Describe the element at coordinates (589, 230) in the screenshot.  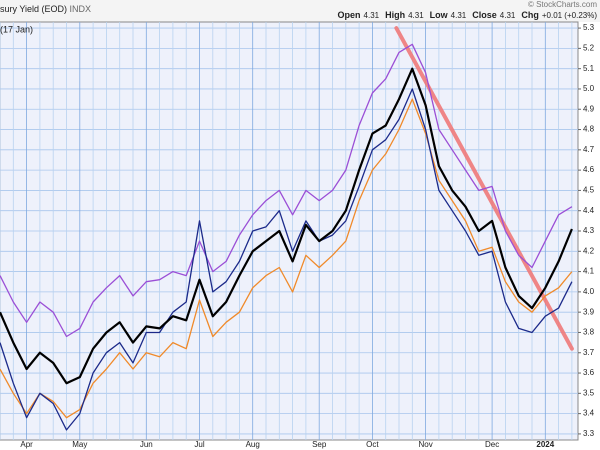
I see `y-tick-label: 4.3` at that location.